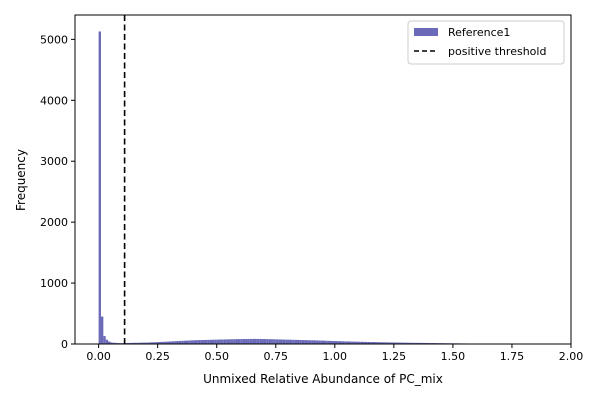 The image size is (600, 400). I want to click on y-tick-label: 3000, so click(54, 161).